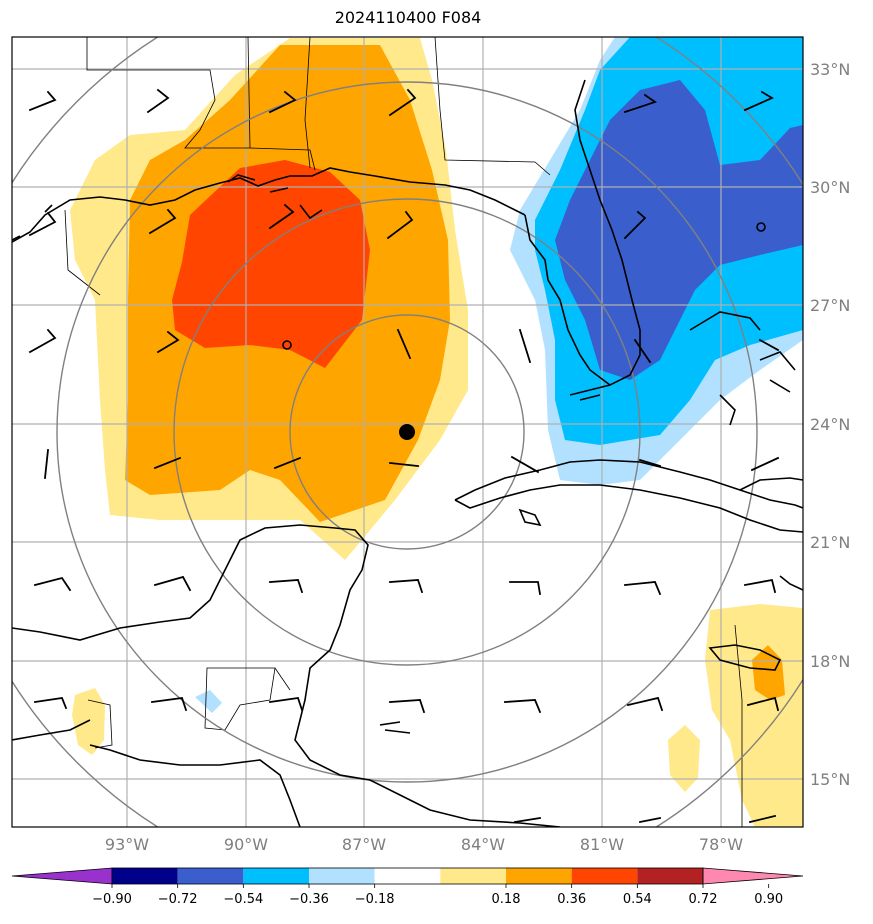  I want to click on lon-label: 78°W, so click(721, 844).